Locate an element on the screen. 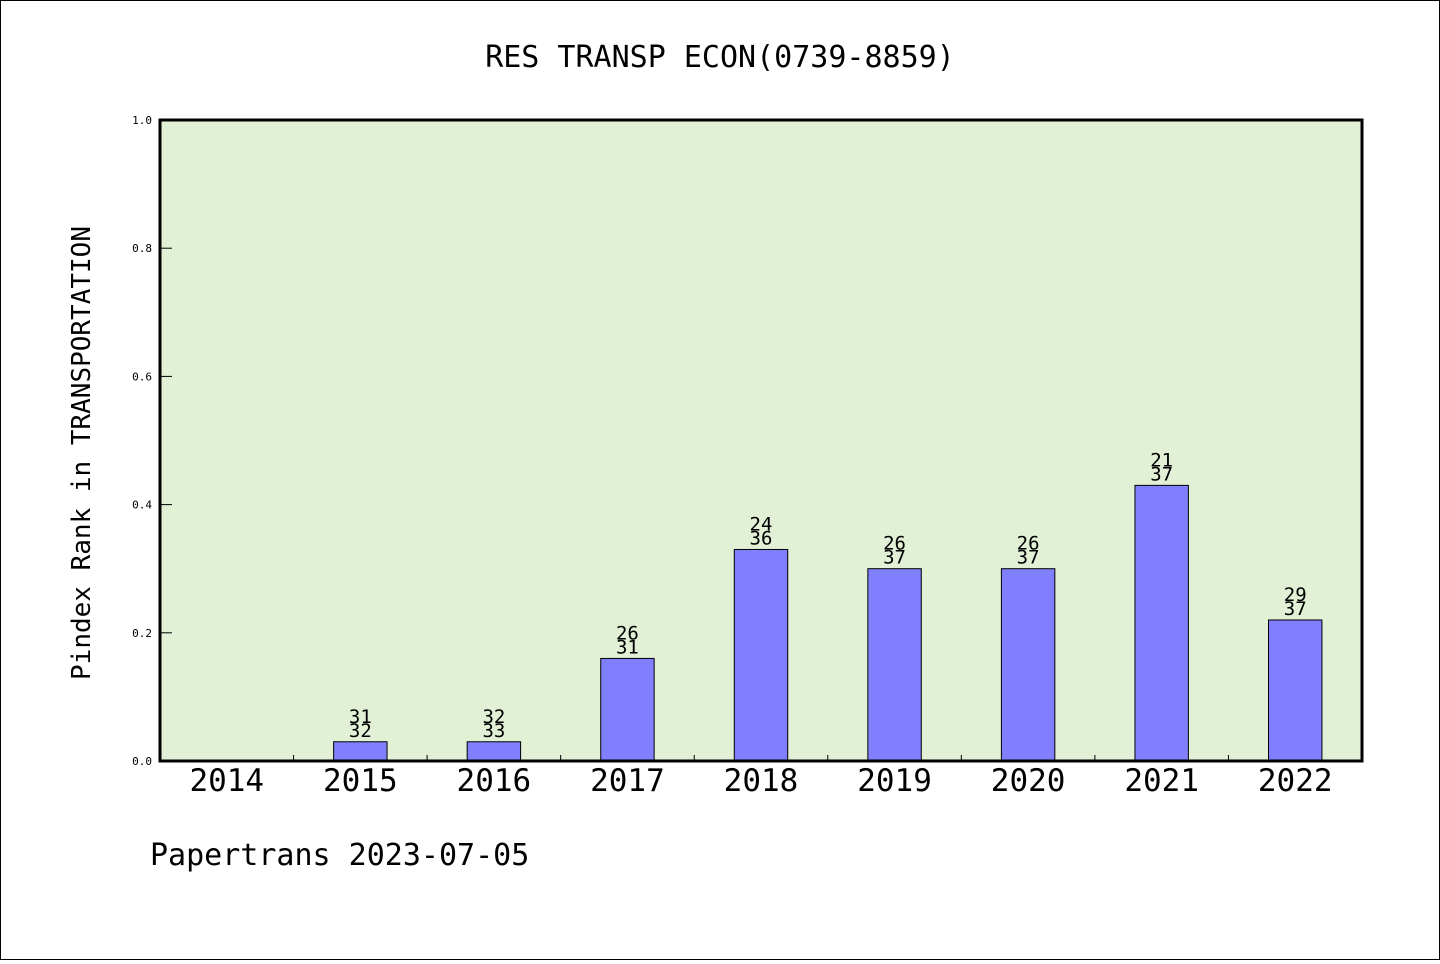  bar-rank-label: 29 is located at coordinates (1295, 595).